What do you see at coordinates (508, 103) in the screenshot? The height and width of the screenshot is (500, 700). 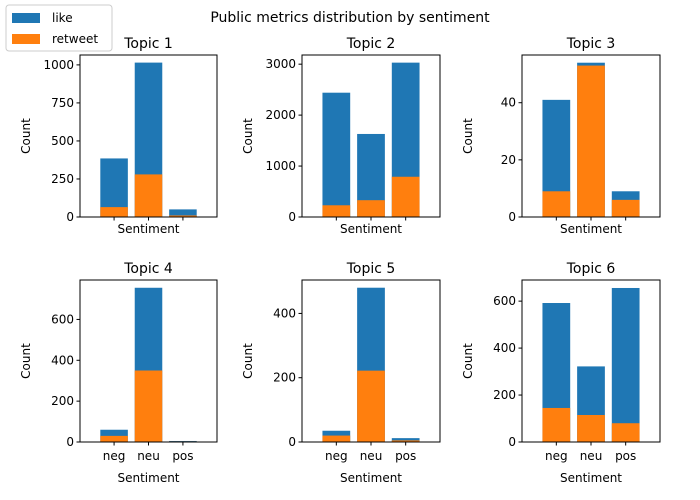 I see `y-tick-label: 40` at bounding box center [508, 103].